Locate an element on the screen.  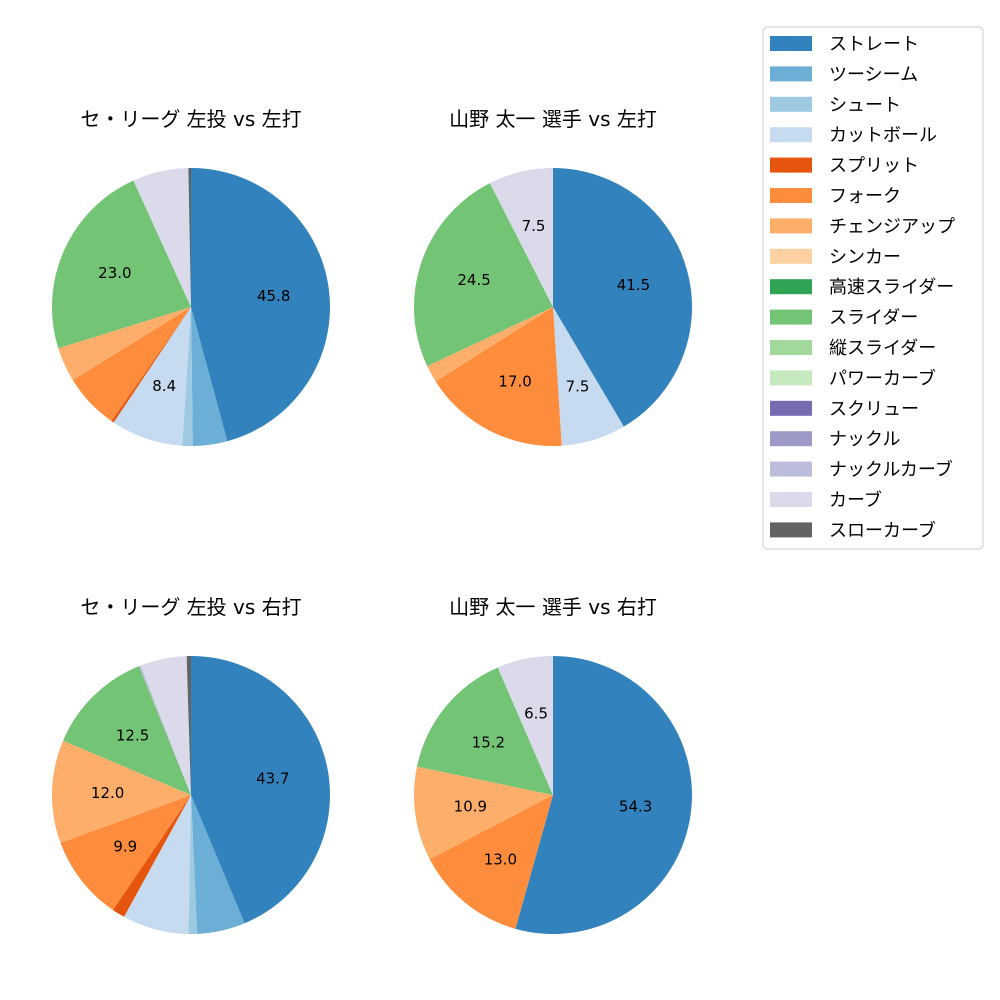
slice-label: 6.5 is located at coordinates (536, 713).